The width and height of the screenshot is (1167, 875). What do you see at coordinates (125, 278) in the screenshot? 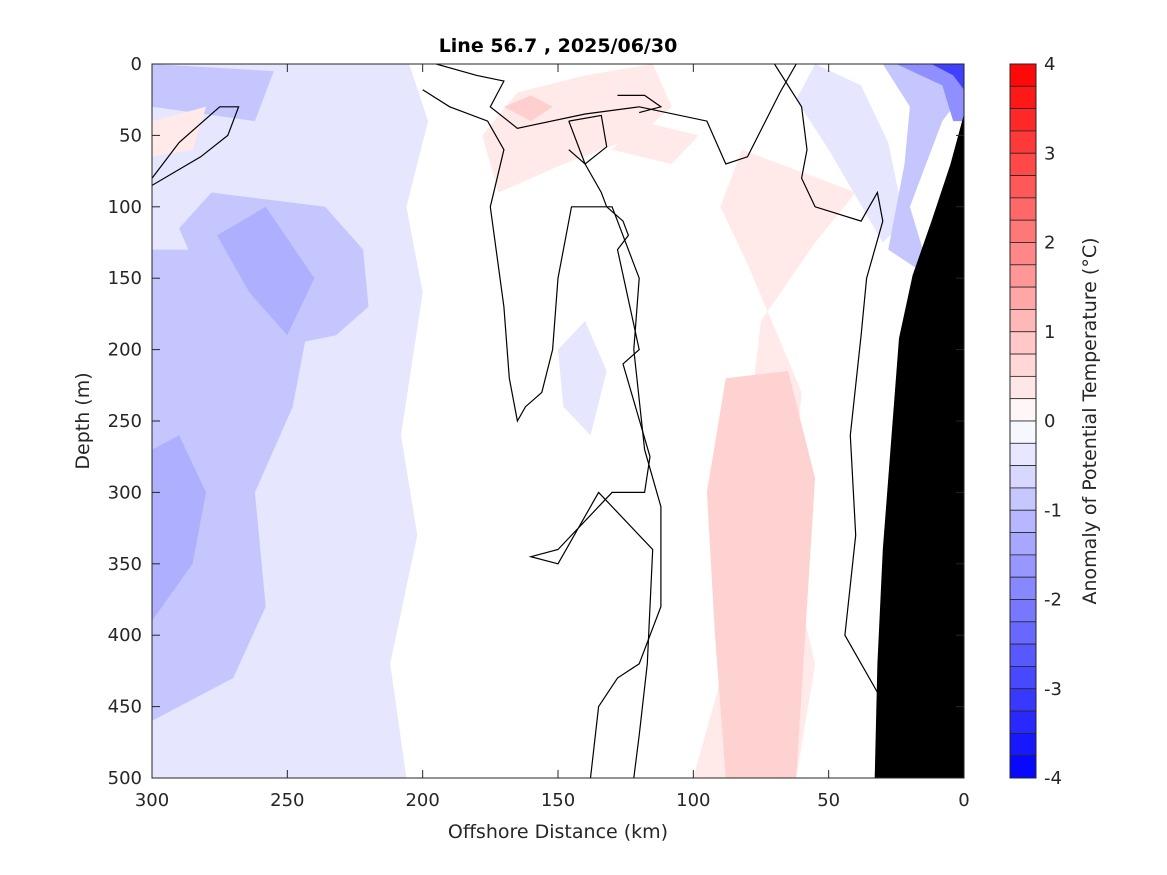
I see `y-tick-label: 150` at bounding box center [125, 278].